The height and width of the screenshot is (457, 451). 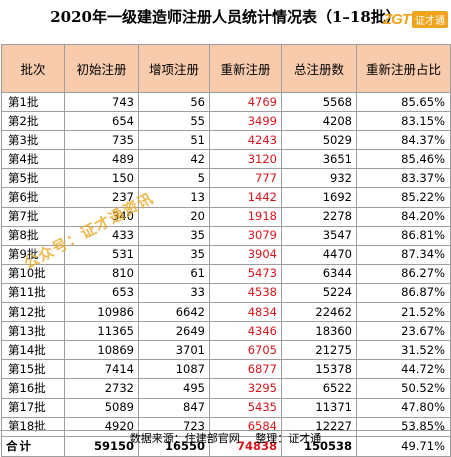 What do you see at coordinates (319, 273) in the screenshot?
I see `total-cell: 6344` at bounding box center [319, 273].